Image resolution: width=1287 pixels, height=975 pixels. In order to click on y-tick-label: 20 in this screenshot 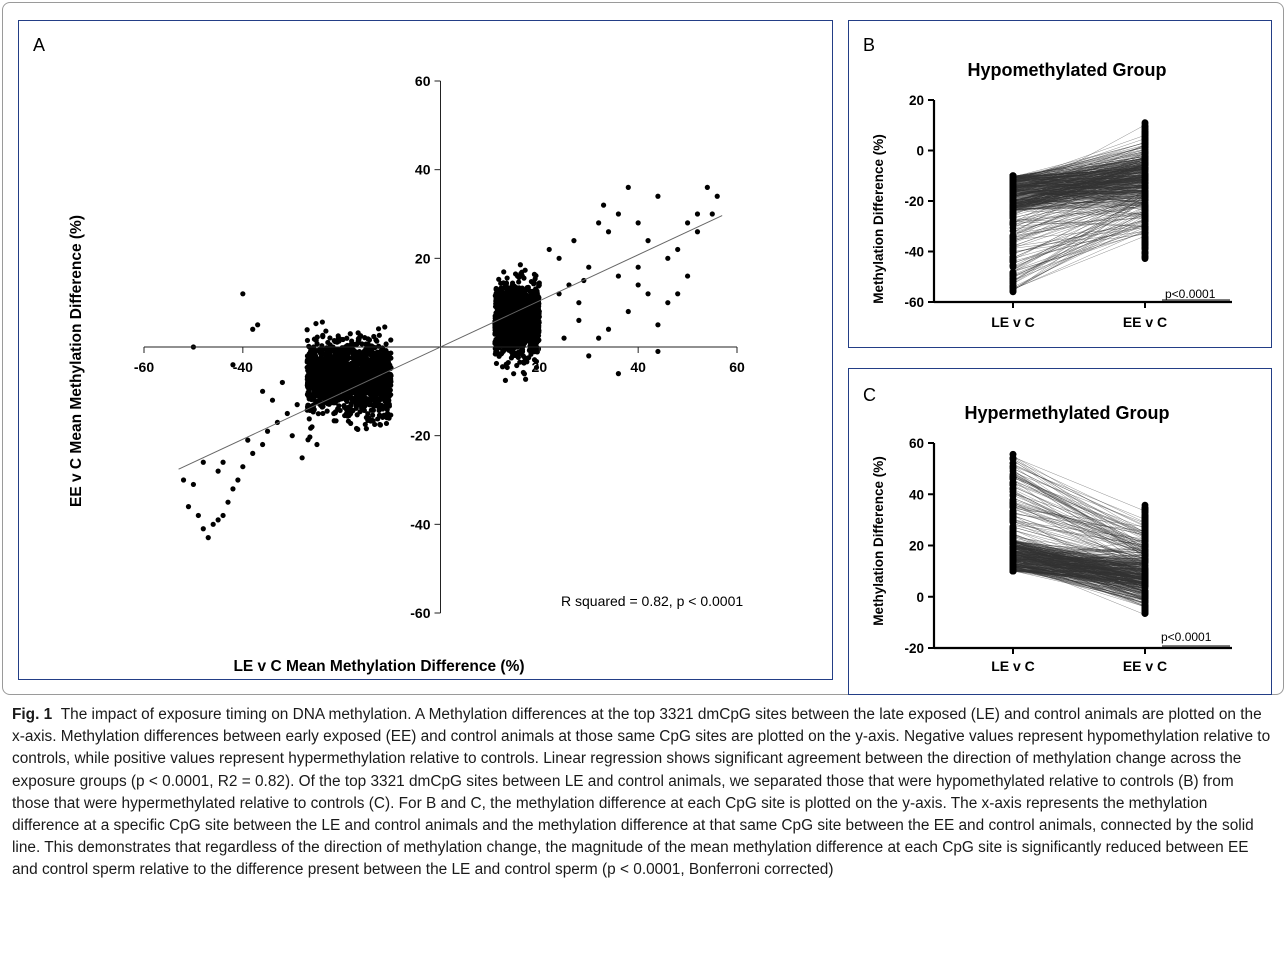, I will do `click(423, 258)`.